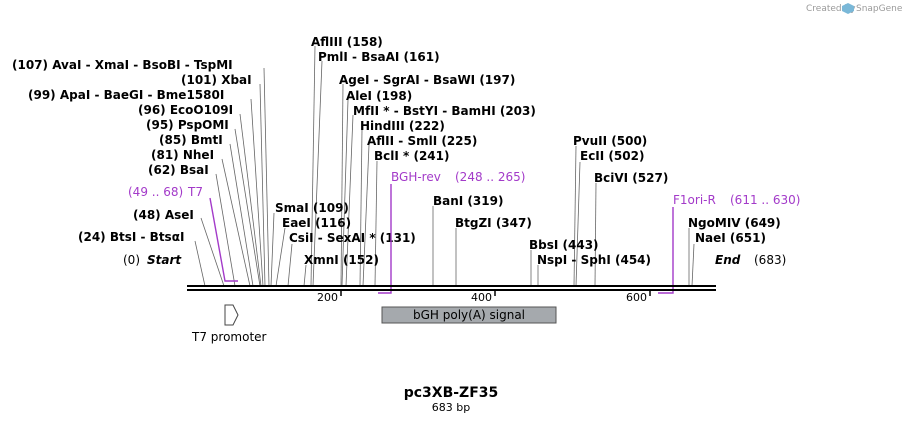  What do you see at coordinates (879, 9) in the screenshot?
I see `brand-text: SnapGene` at bounding box center [879, 9].